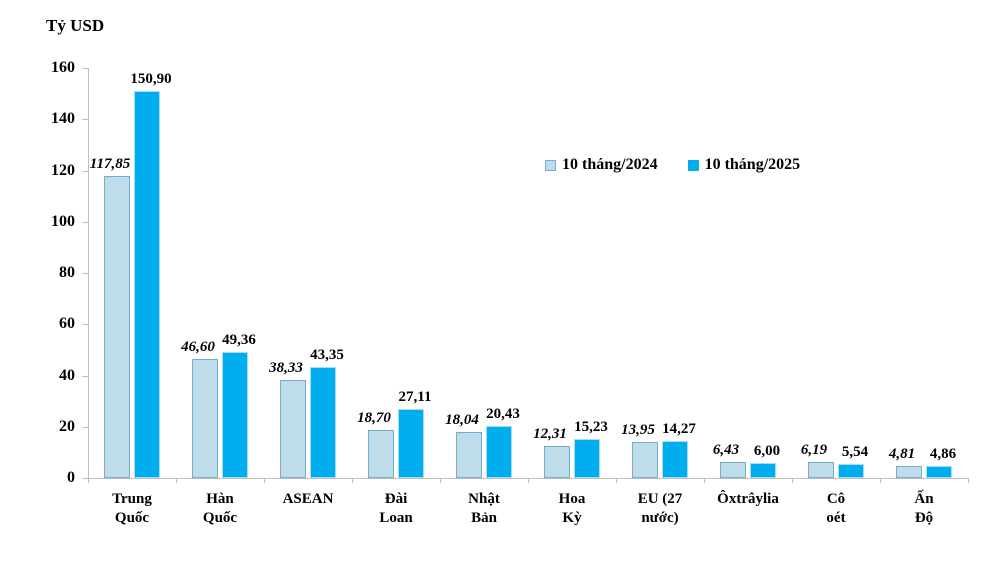 This screenshot has height=562, width=1000. I want to click on bar-value-label-2025: 150,90, so click(151, 79).